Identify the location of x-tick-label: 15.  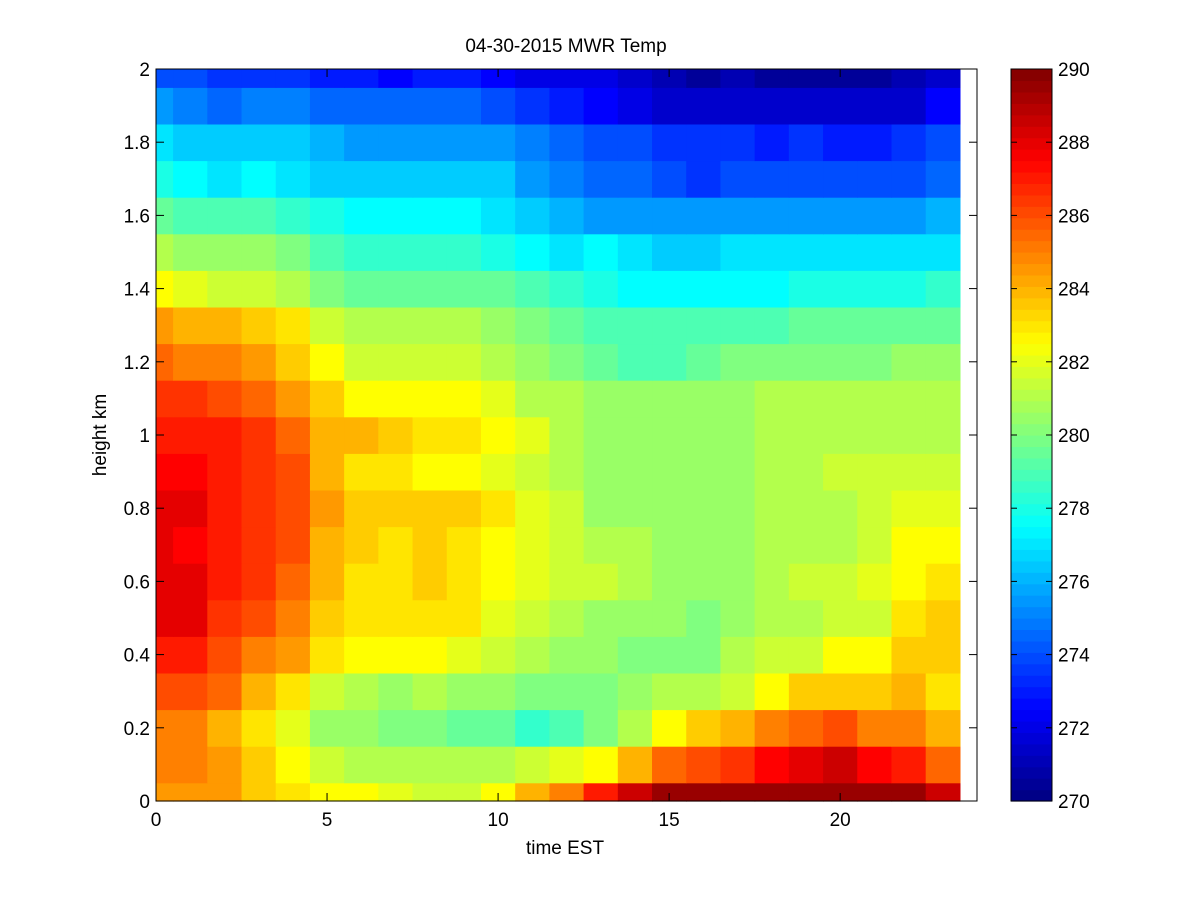
(669, 820).